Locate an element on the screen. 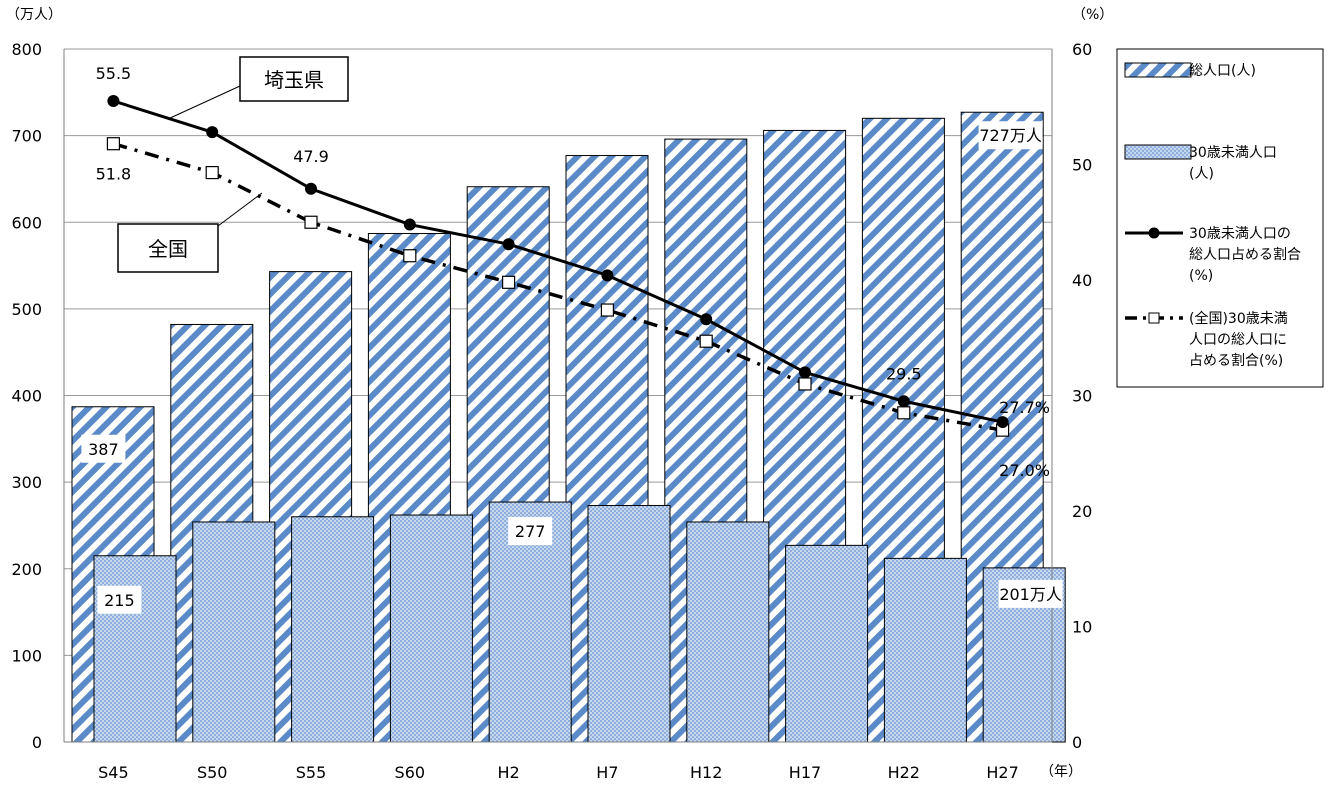 This screenshot has height=785, width=1331. legend-label: (人) is located at coordinates (1201, 174).